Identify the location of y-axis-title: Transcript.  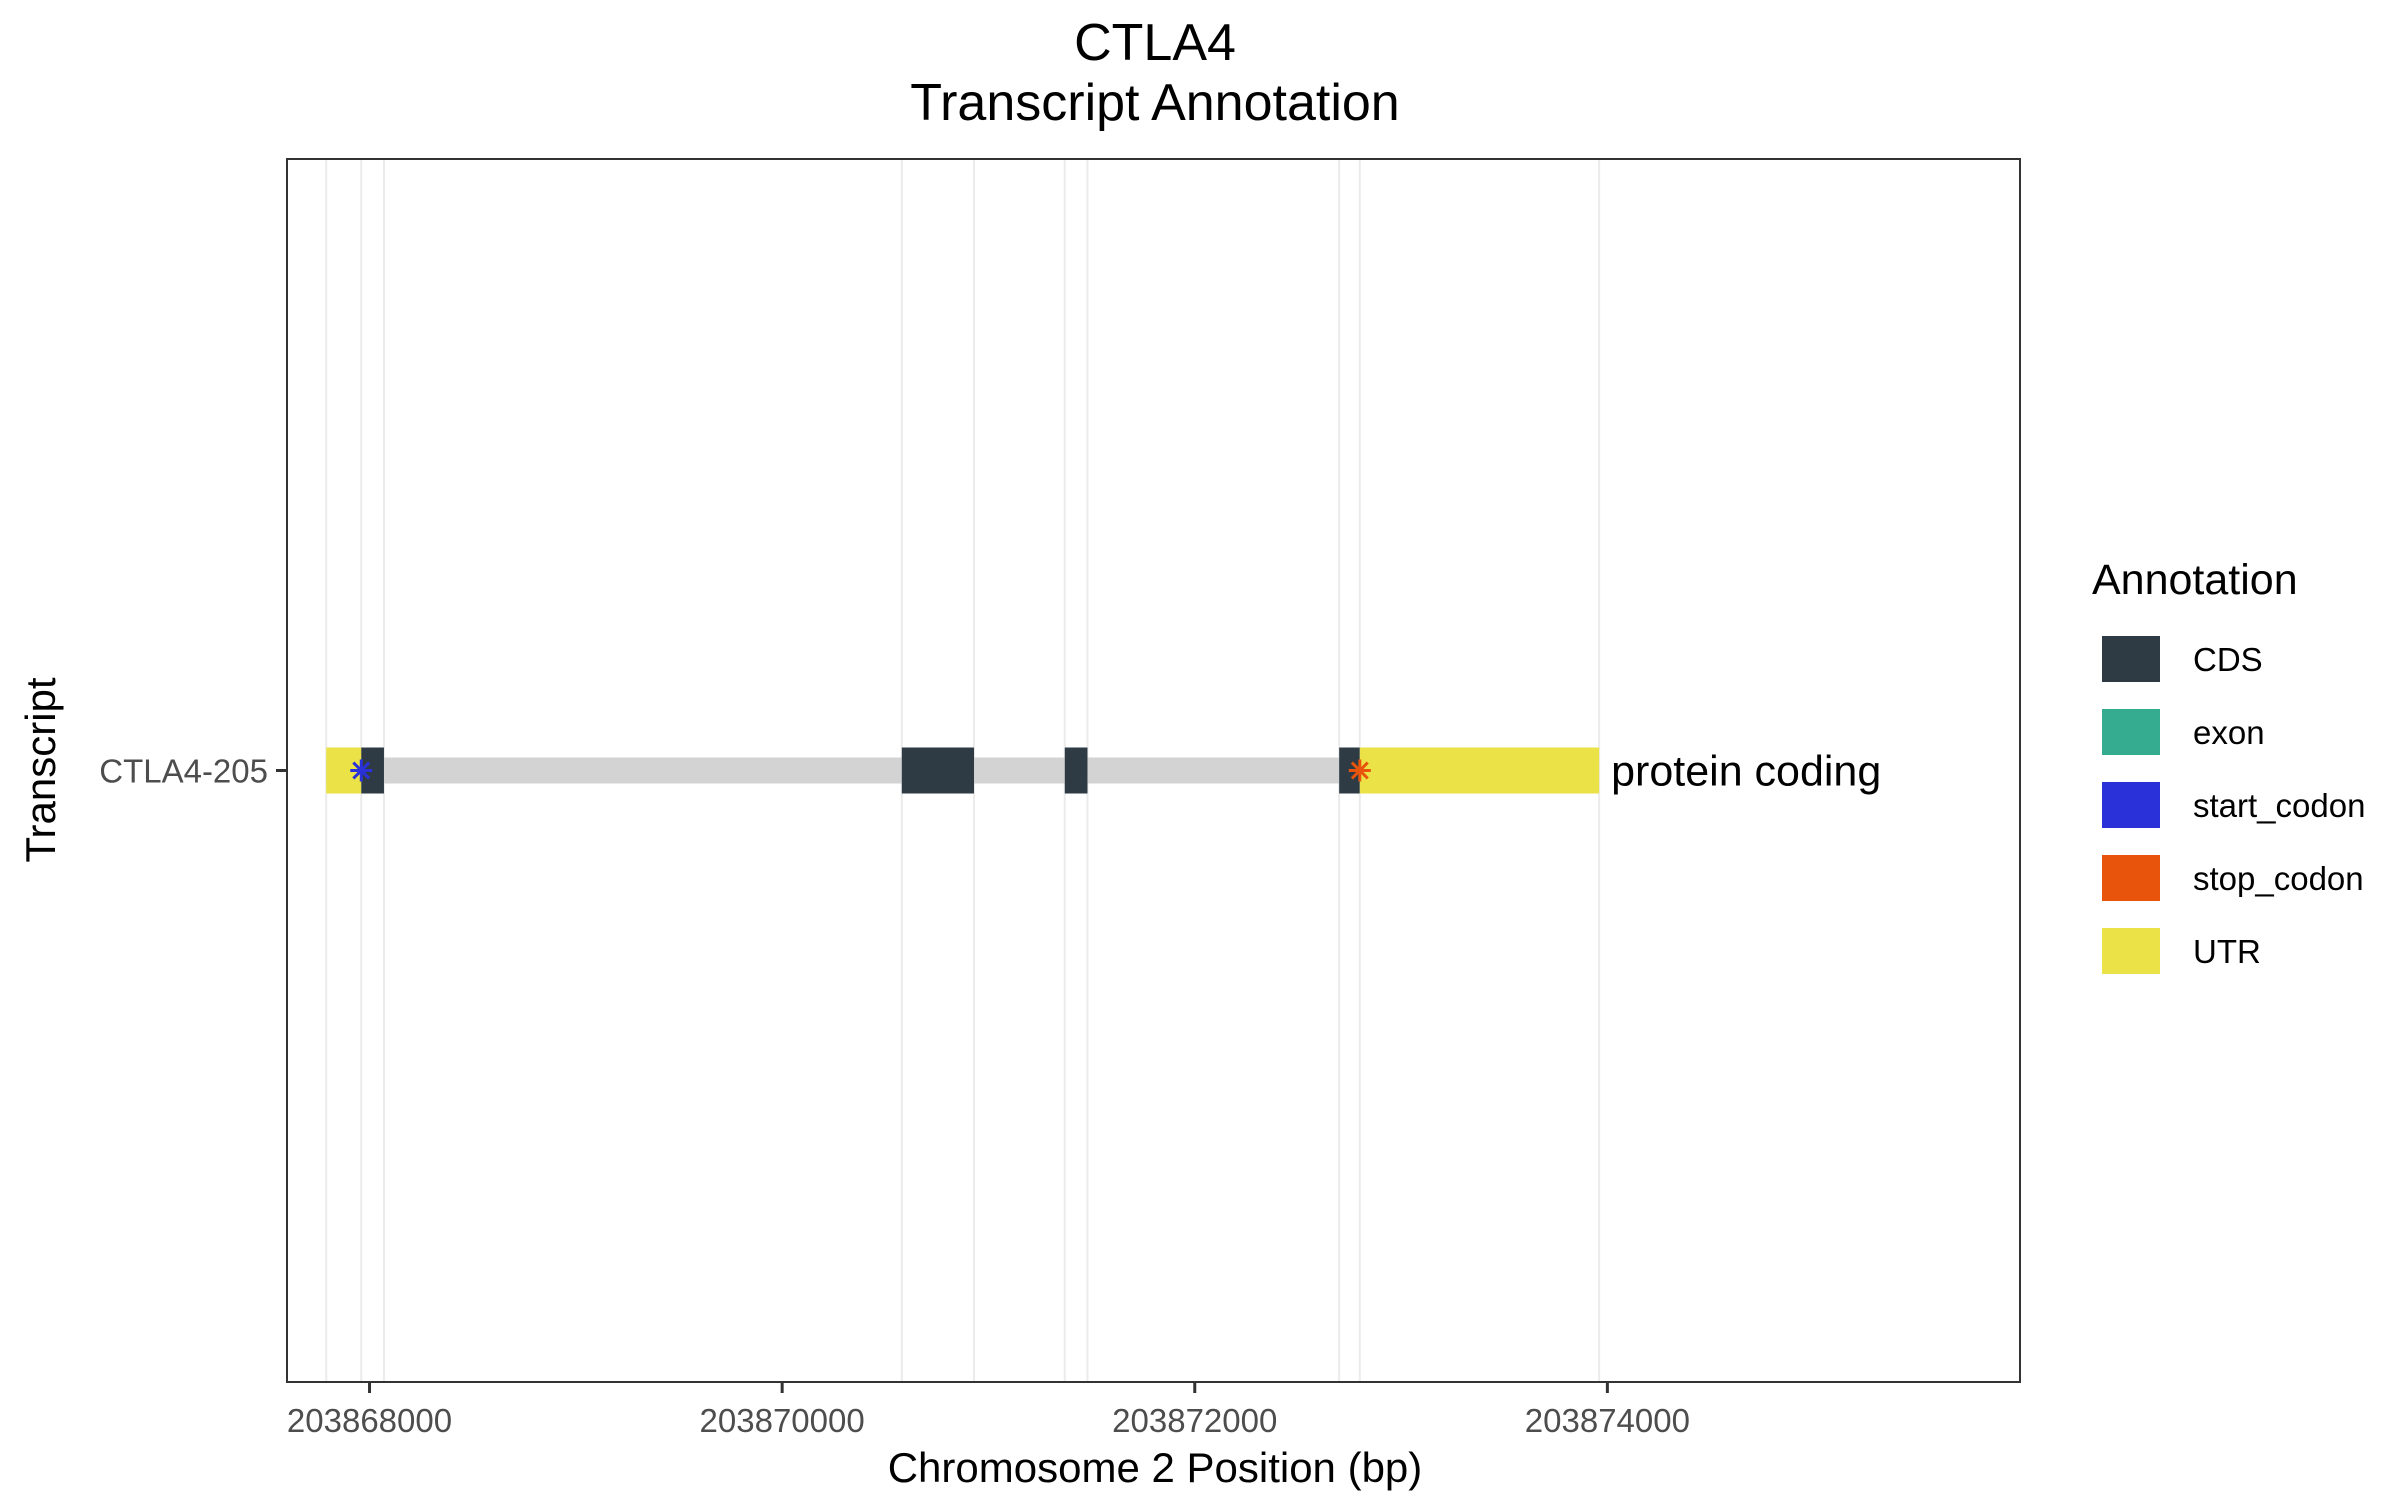
(40, 769).